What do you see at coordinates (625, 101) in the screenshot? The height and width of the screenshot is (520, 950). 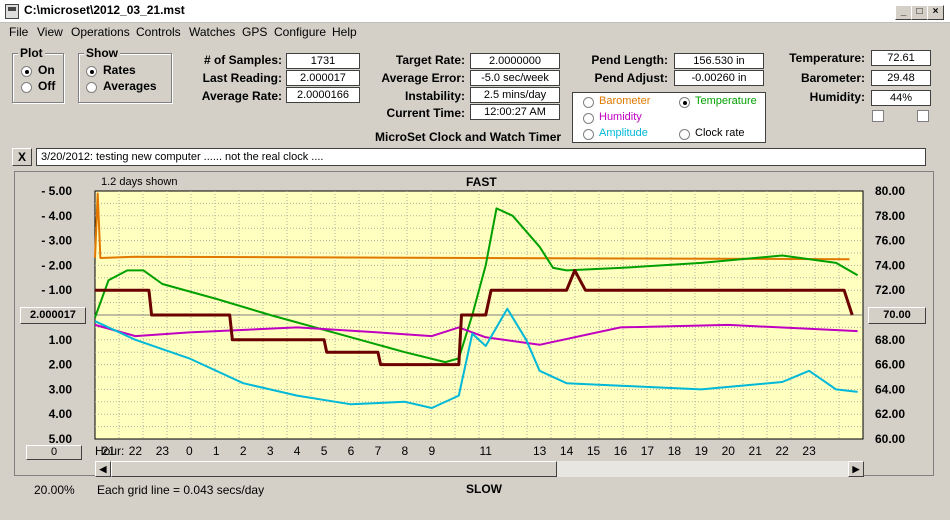 I see `barometer-option: Barometer` at bounding box center [625, 101].